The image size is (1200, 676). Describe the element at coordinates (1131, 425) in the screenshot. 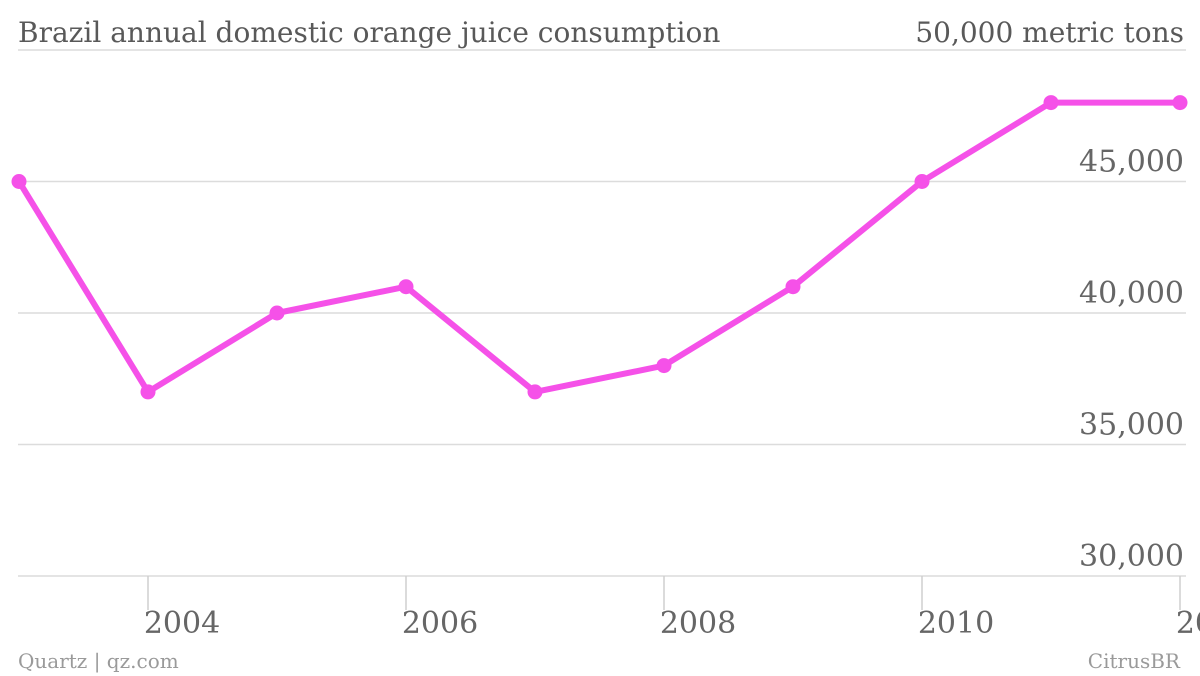

I see `y-tick-label: 35,000` at that location.